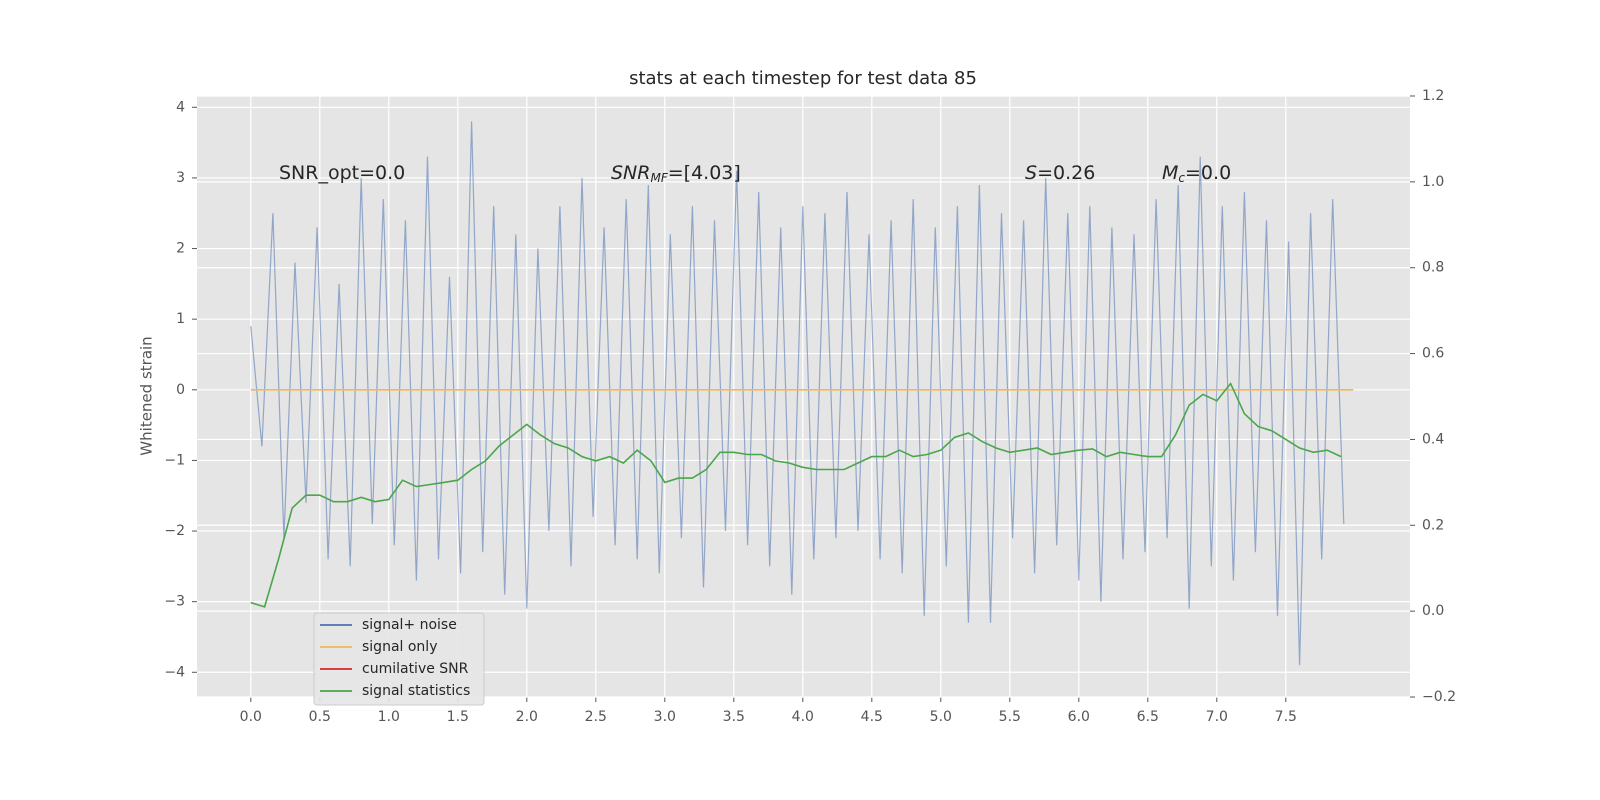 The height and width of the screenshot is (800, 1600). I want to click on y2-tick-label: 0.2, so click(1433, 525).